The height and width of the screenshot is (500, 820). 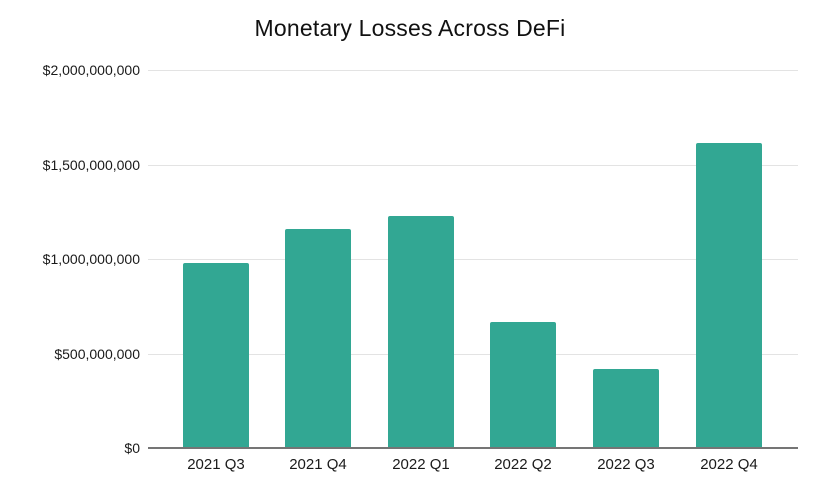 I want to click on y-axis-tick-label: $500,000,000, so click(x=97, y=354).